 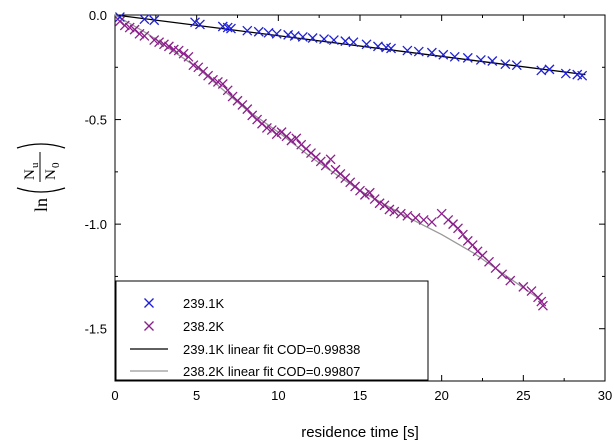 I want to click on x-tick-label: 10, so click(x=278, y=395).